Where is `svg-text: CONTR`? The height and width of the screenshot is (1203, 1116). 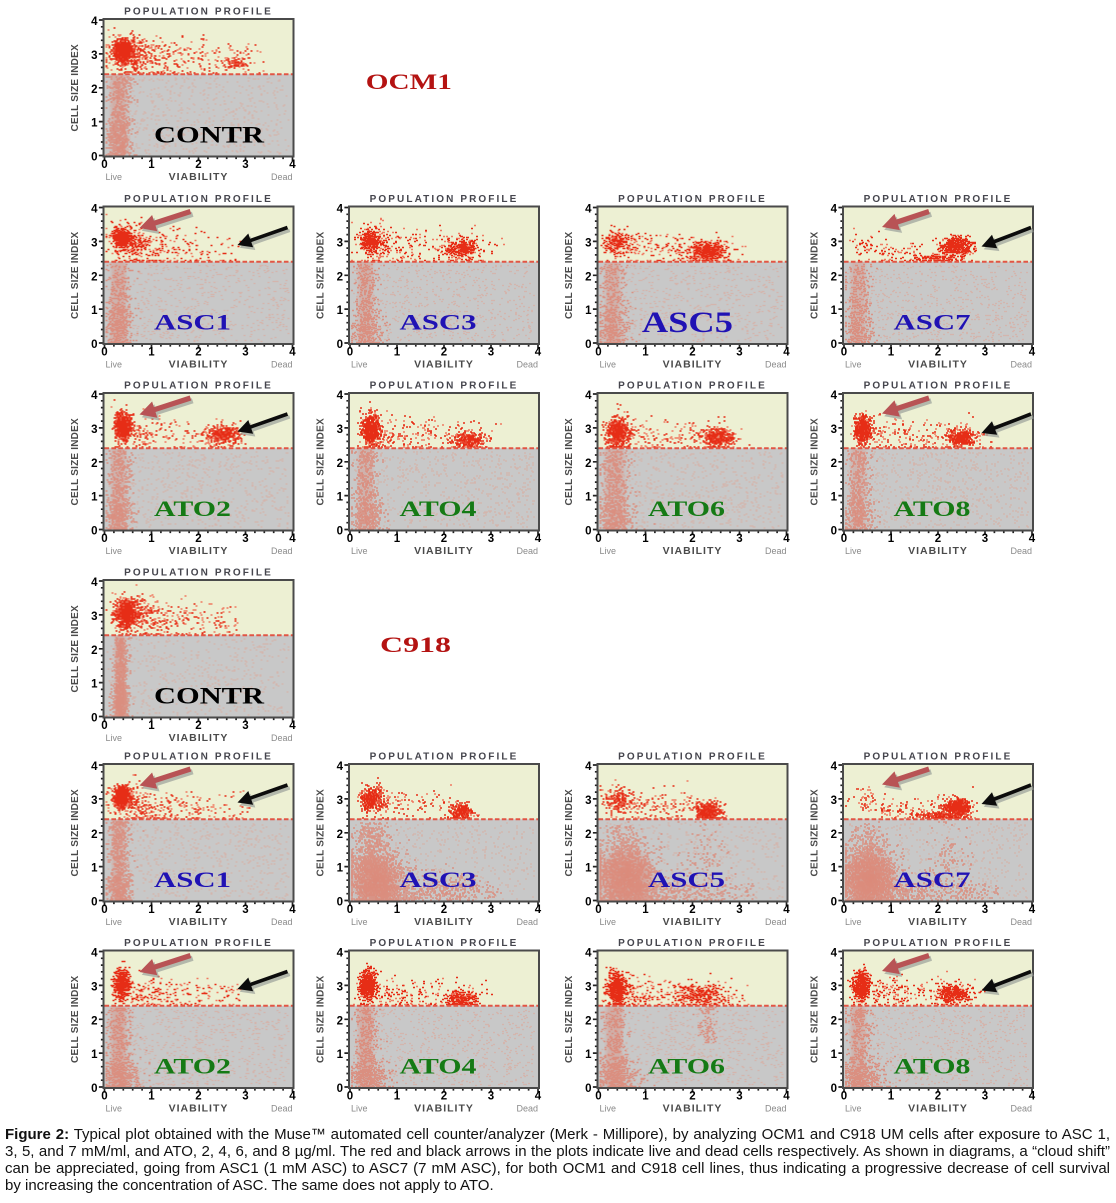 svg-text: CONTR is located at coordinates (209, 695).